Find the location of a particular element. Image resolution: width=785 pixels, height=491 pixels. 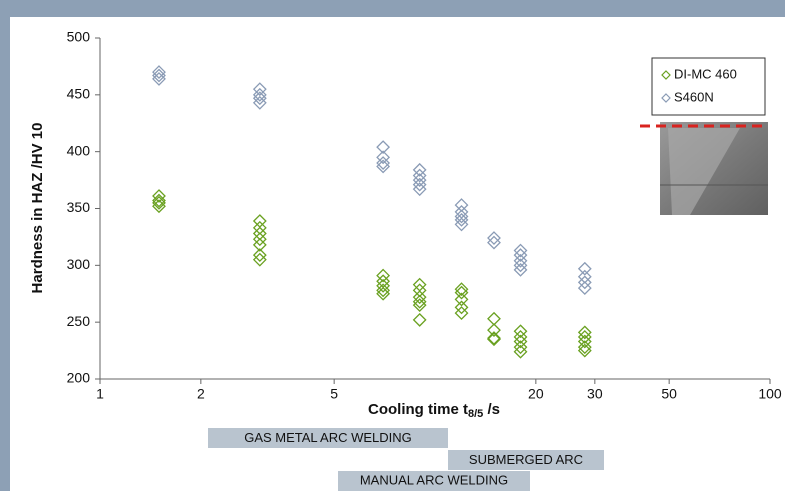

y-tick-label: 350 is located at coordinates (79, 207).